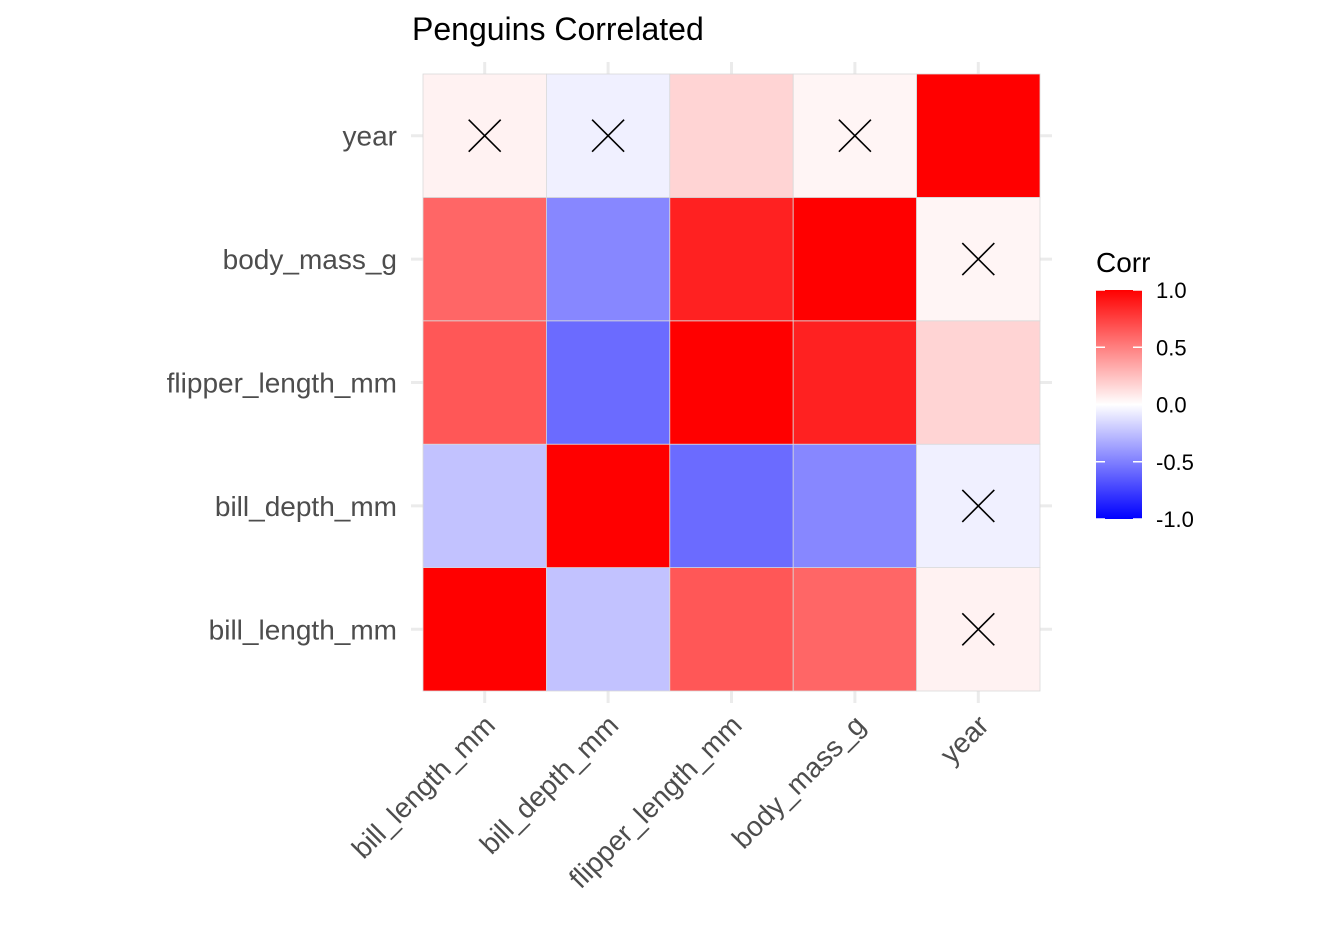  What do you see at coordinates (303, 629) in the screenshot?
I see `y-tick-label: bill_length_mm` at bounding box center [303, 629].